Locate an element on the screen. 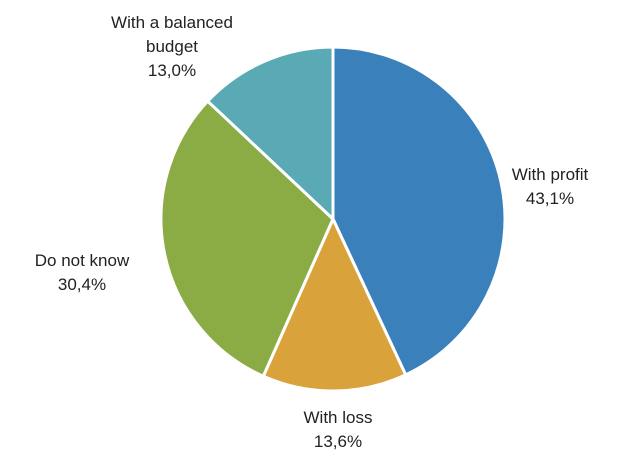 This screenshot has width=640, height=455. slice-label-with-loss-line-1: With loss is located at coordinates (338, 417).